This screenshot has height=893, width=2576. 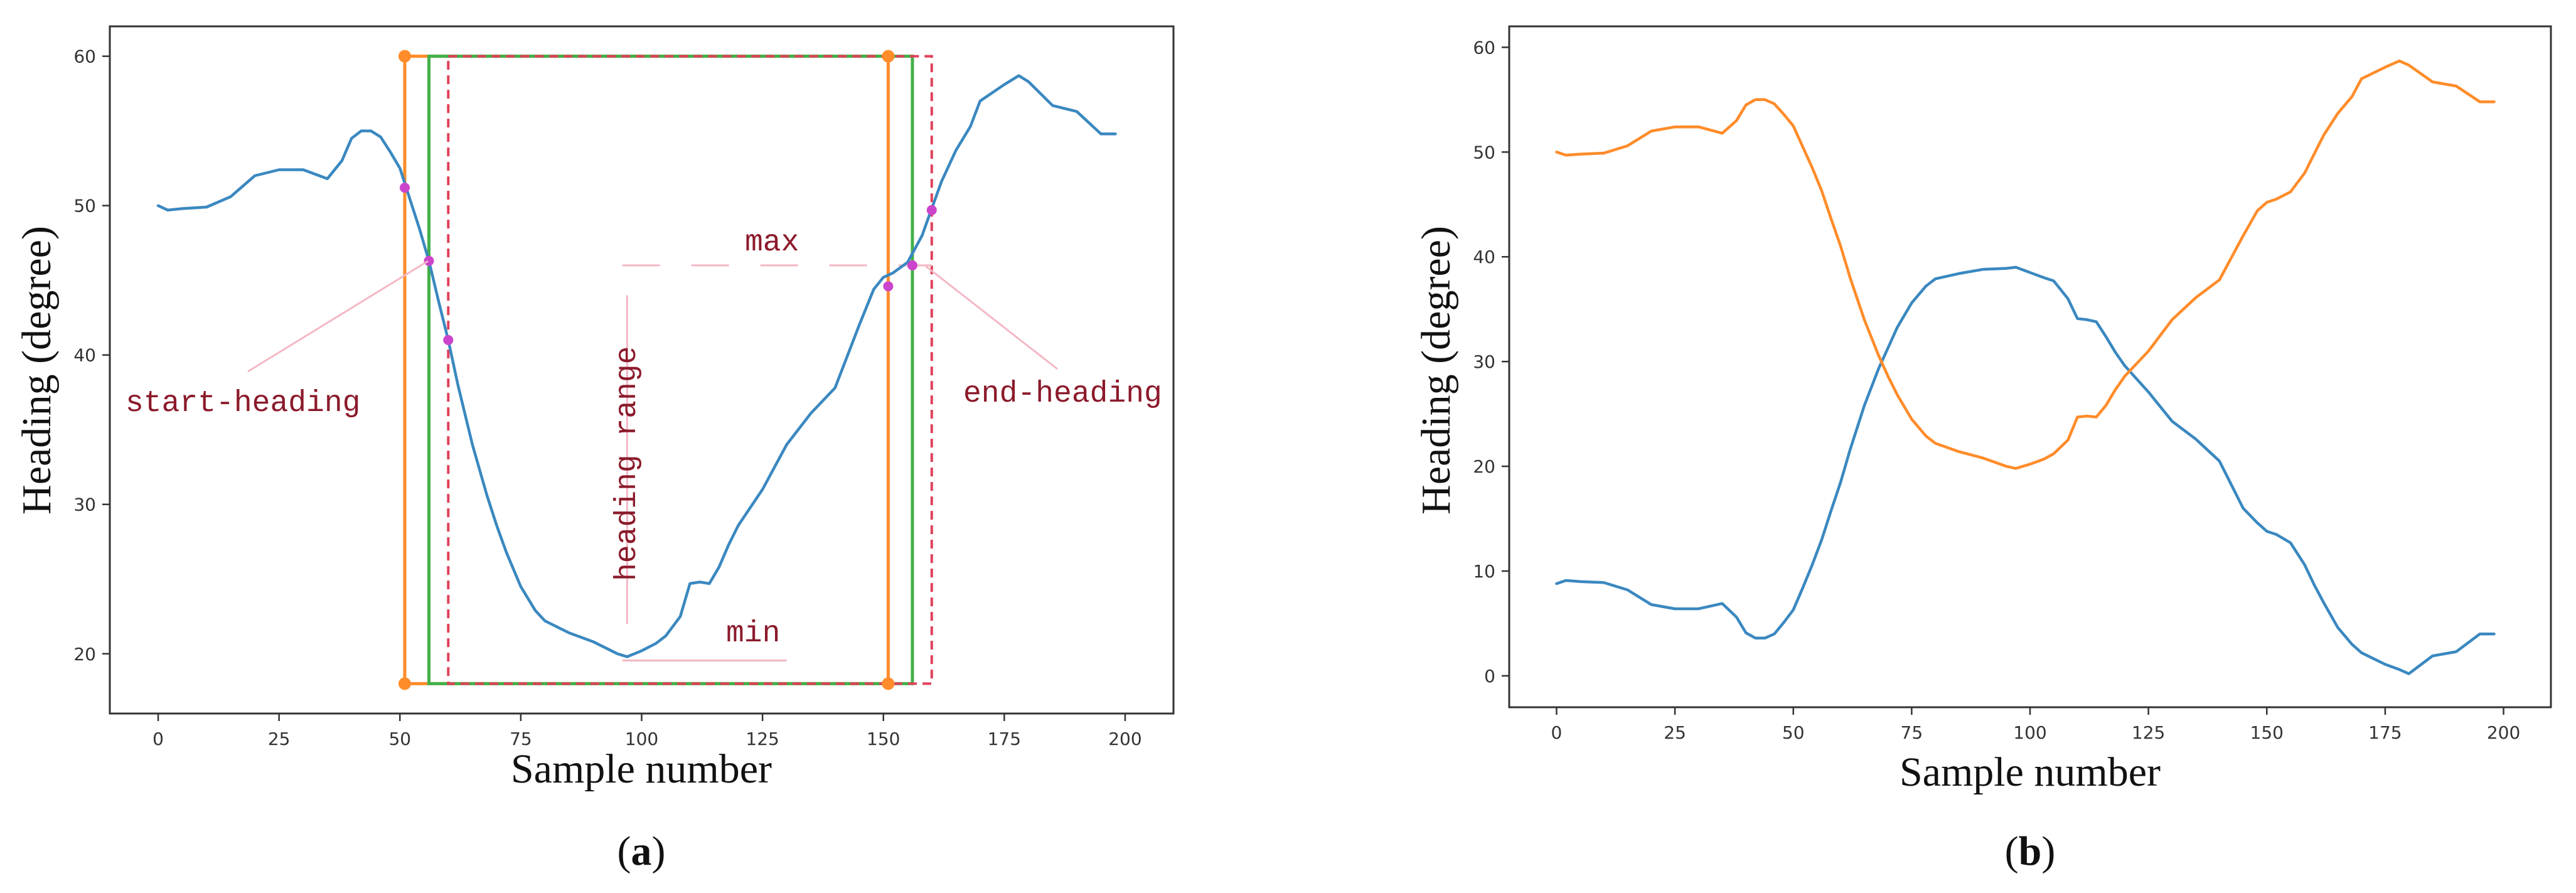 I want to click on x-axis-label-b: Sample number, so click(x=2030, y=772).